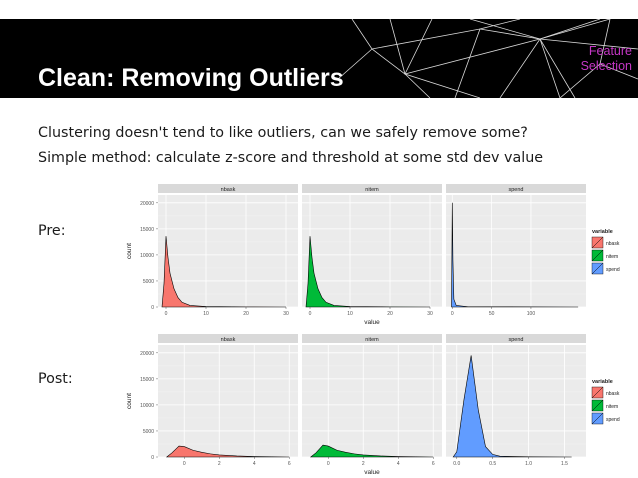  I want to click on x-tick-label: 100, so click(531, 314).